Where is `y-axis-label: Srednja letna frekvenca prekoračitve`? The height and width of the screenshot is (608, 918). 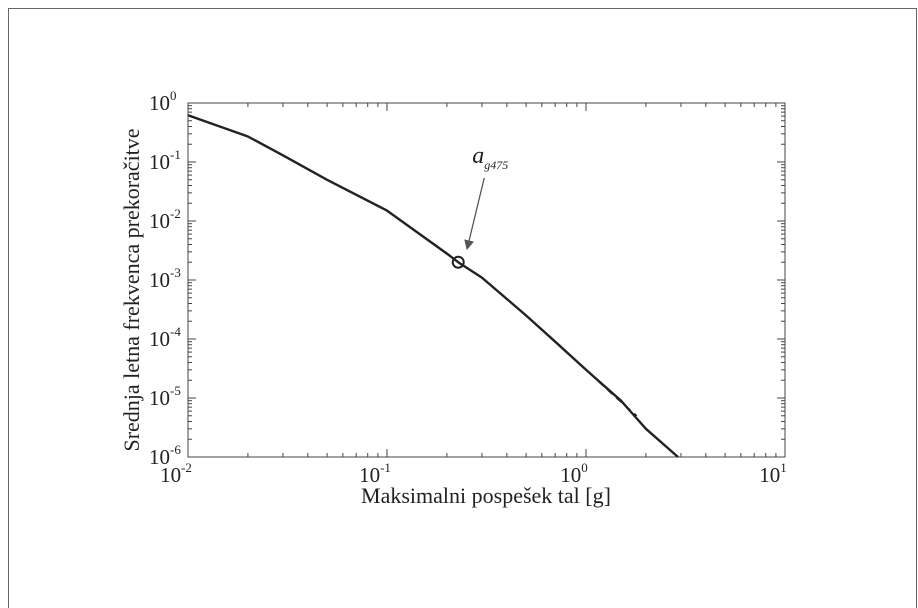 y-axis-label: Srednja letna frekvenca prekoračitve is located at coordinates (131, 289).